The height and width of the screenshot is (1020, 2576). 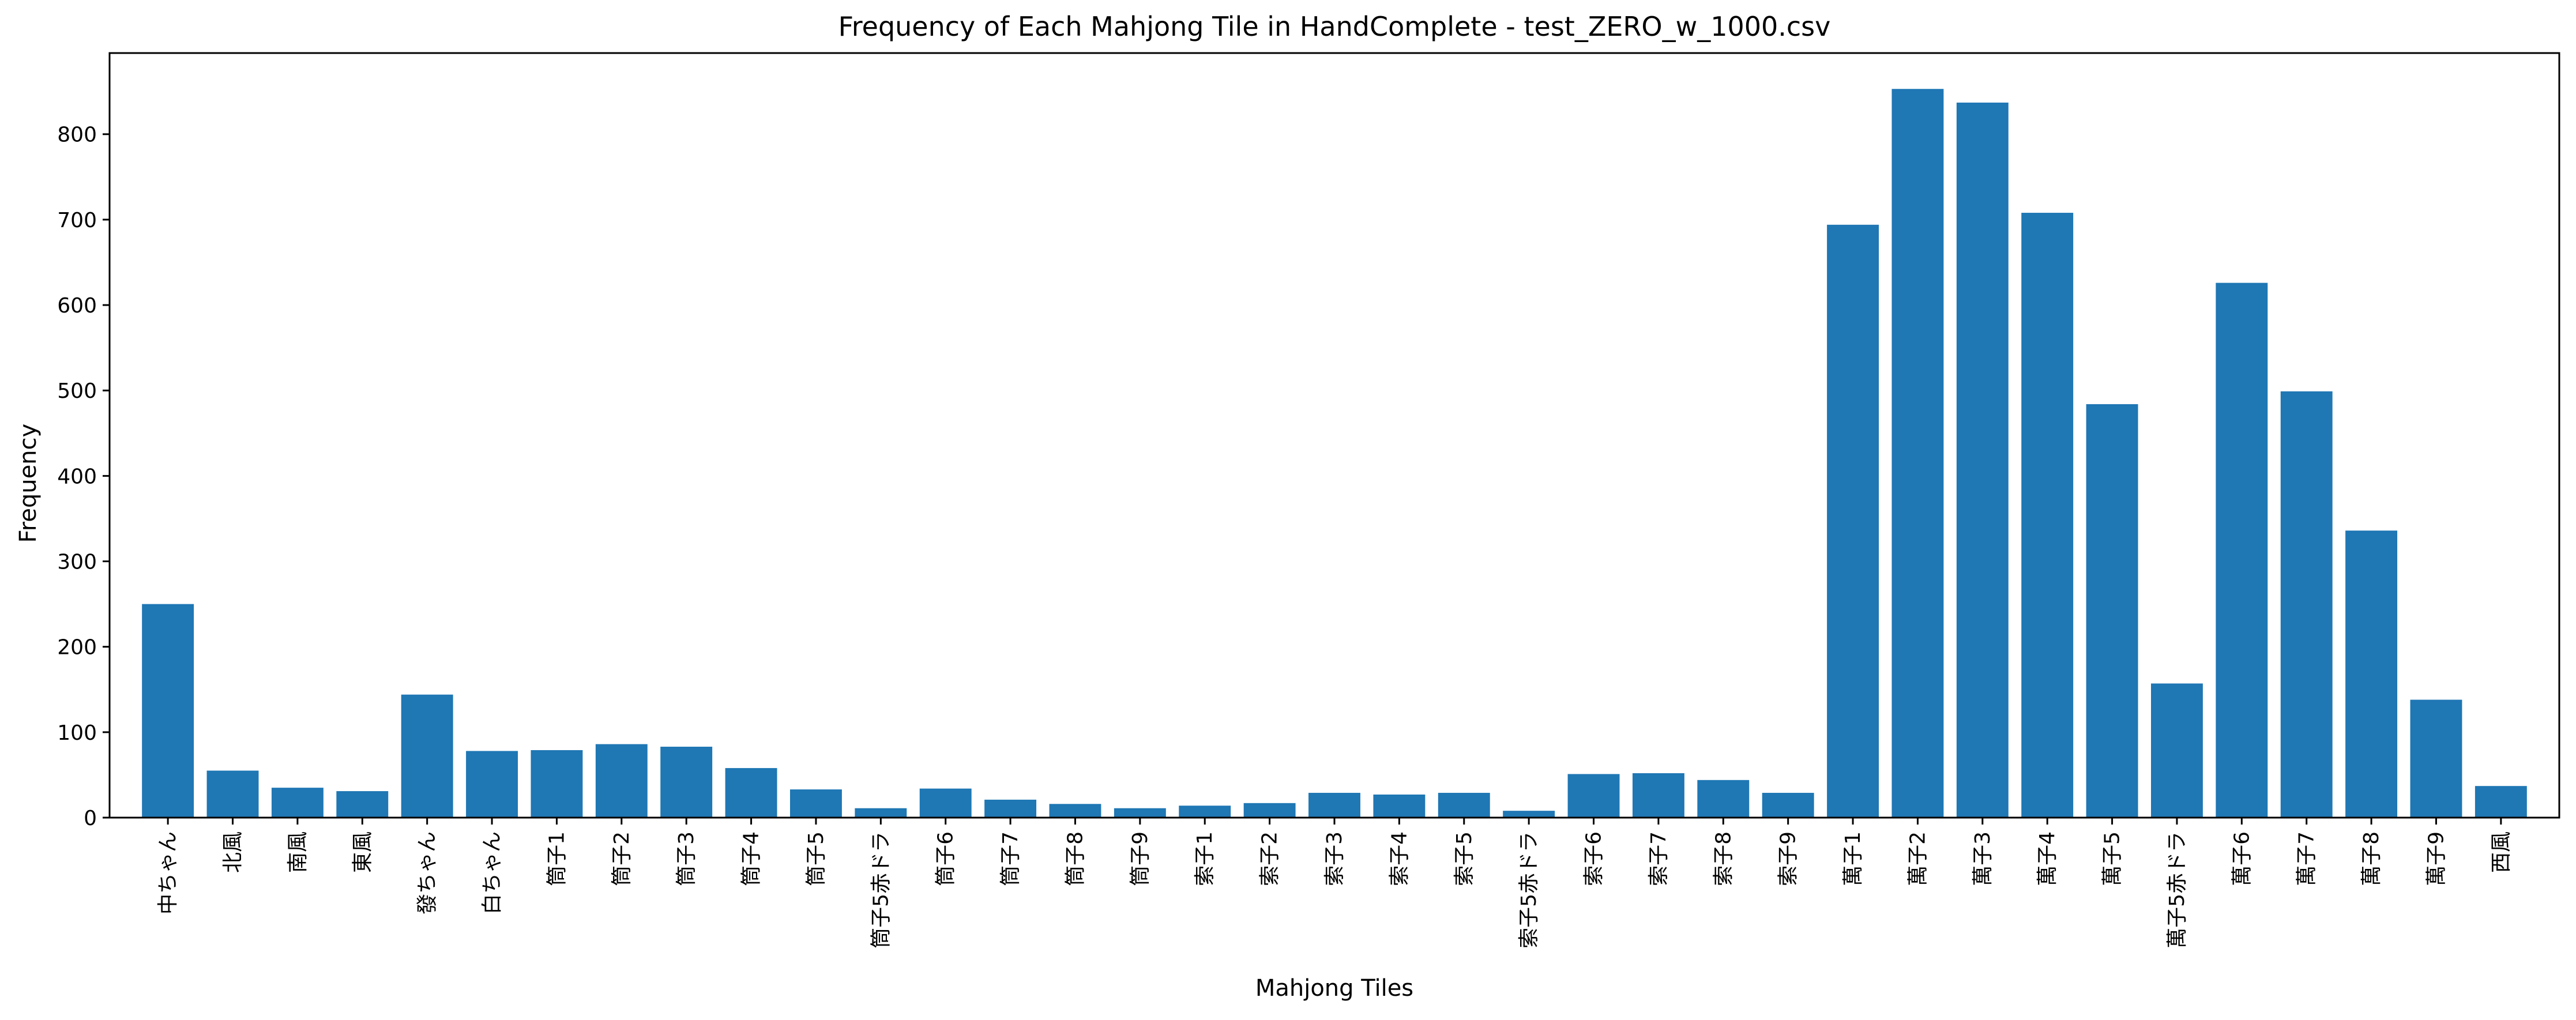 I want to click on x-tick-label: 萬子5, so click(x=2112, y=858).